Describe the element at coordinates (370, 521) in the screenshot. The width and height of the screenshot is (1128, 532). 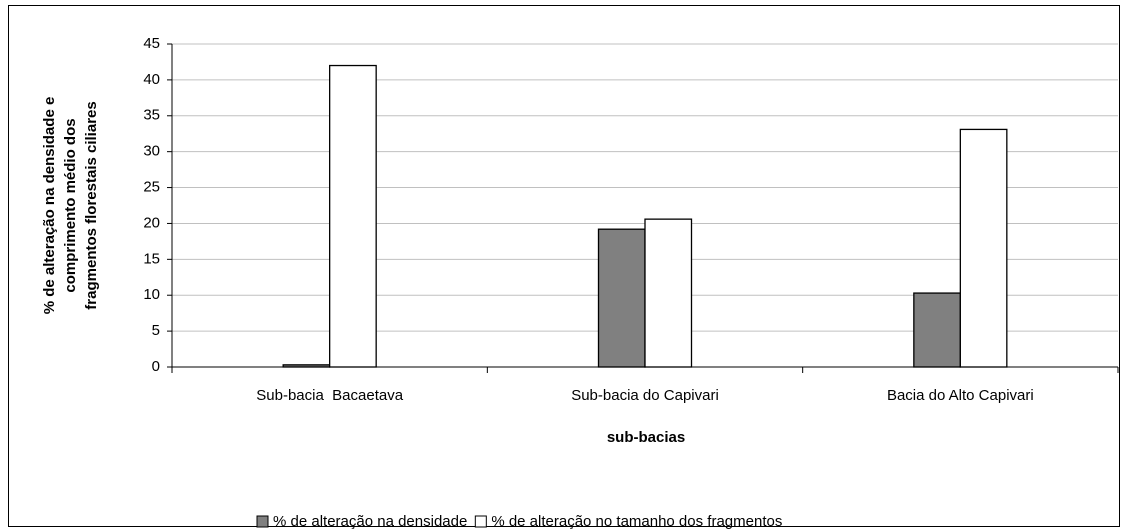
I see `legend-label: % de alteração na densidade` at that location.